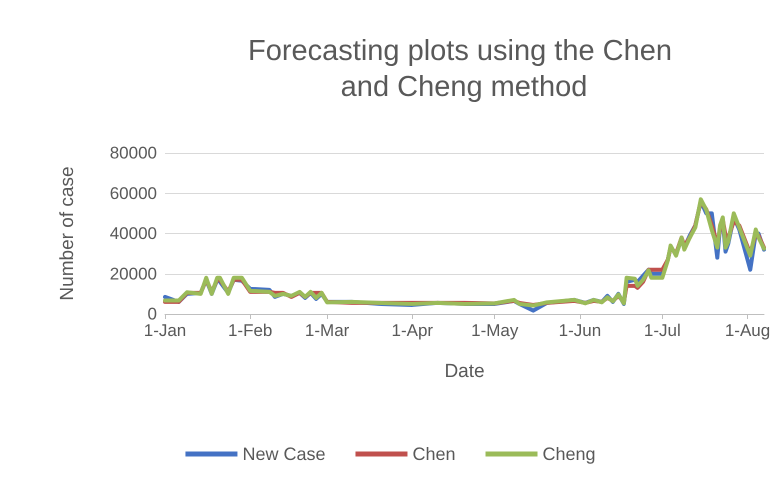  I want to click on y-axis-title: Number of case, so click(67, 233).